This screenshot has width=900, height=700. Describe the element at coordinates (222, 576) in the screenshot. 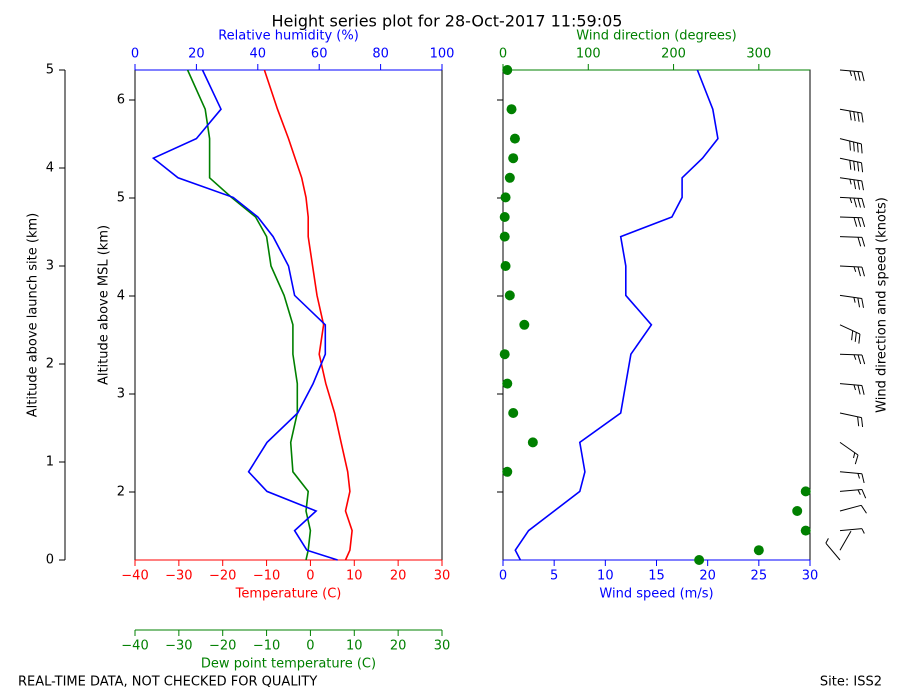

I see `x-tick-label: −20` at that location.